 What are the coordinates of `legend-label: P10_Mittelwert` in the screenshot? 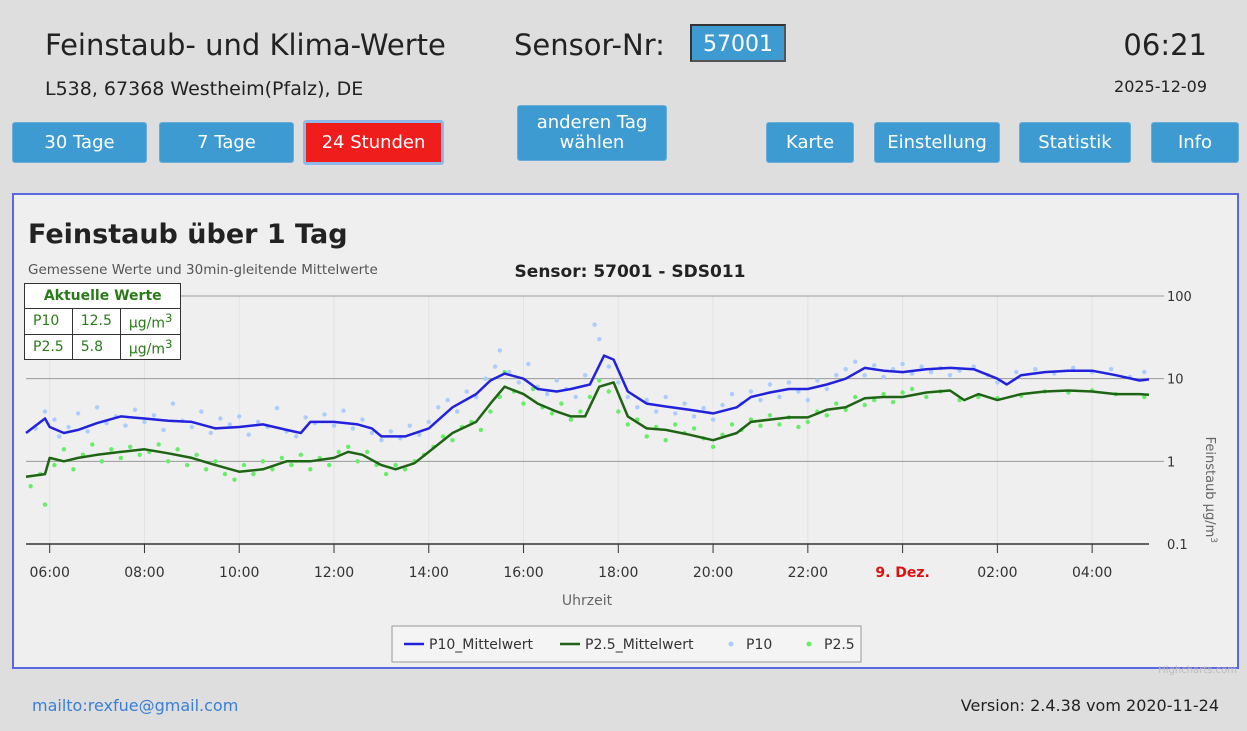 It's located at (481, 645).